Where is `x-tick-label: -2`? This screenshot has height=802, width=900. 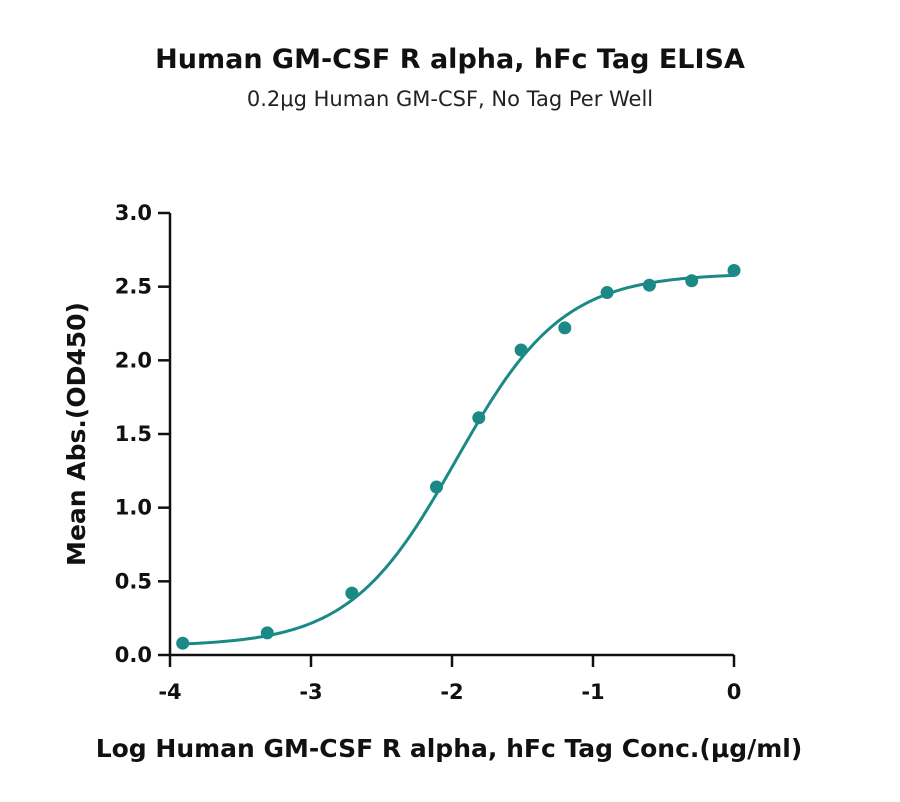
x-tick-label: -2 is located at coordinates (451, 692).